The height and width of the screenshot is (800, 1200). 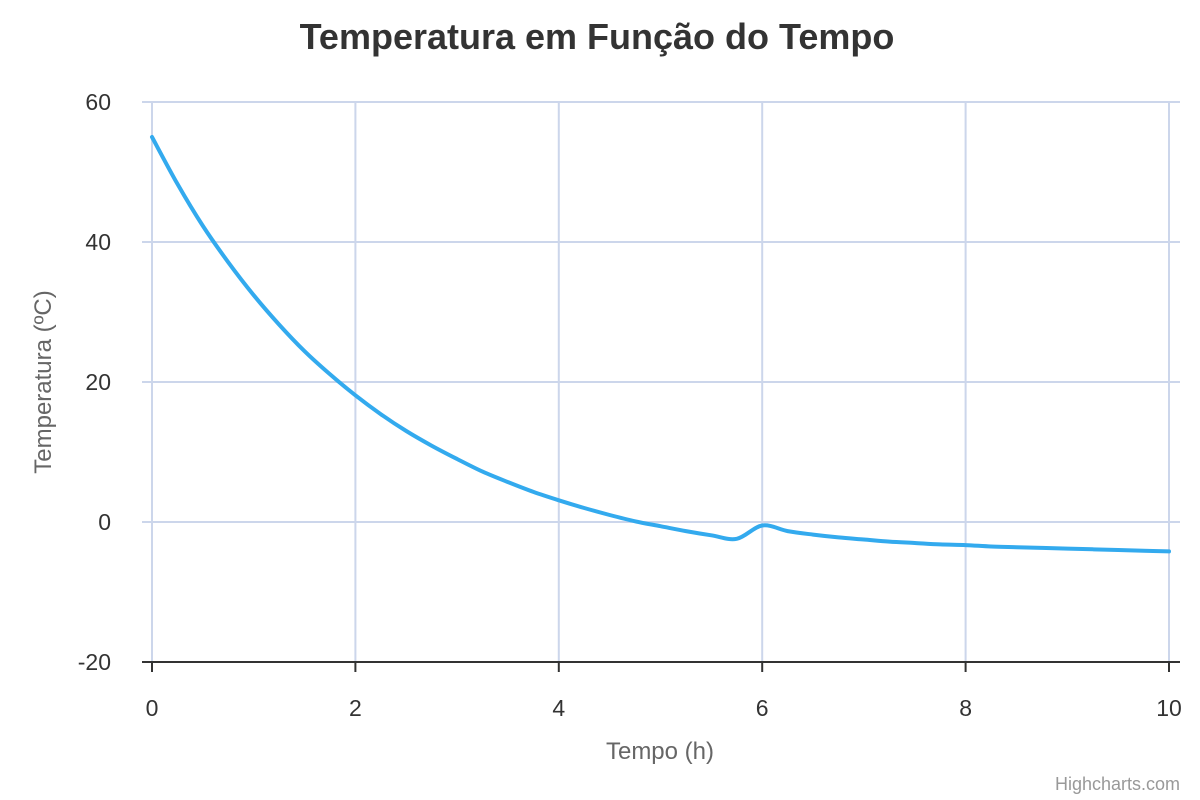 I want to click on x-tick-label: 10, so click(x=1169, y=708).